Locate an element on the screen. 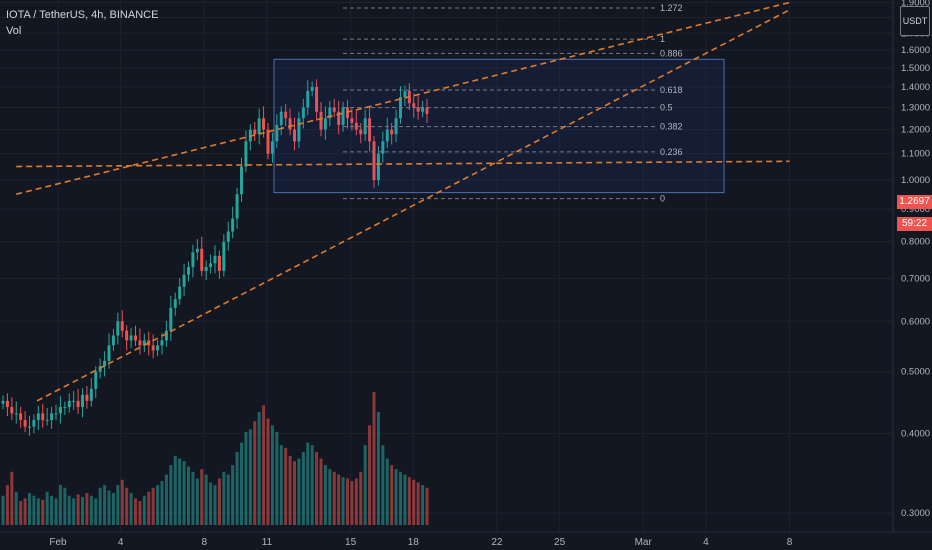 The image size is (932, 550). fib-level-label: 0 is located at coordinates (662, 199).